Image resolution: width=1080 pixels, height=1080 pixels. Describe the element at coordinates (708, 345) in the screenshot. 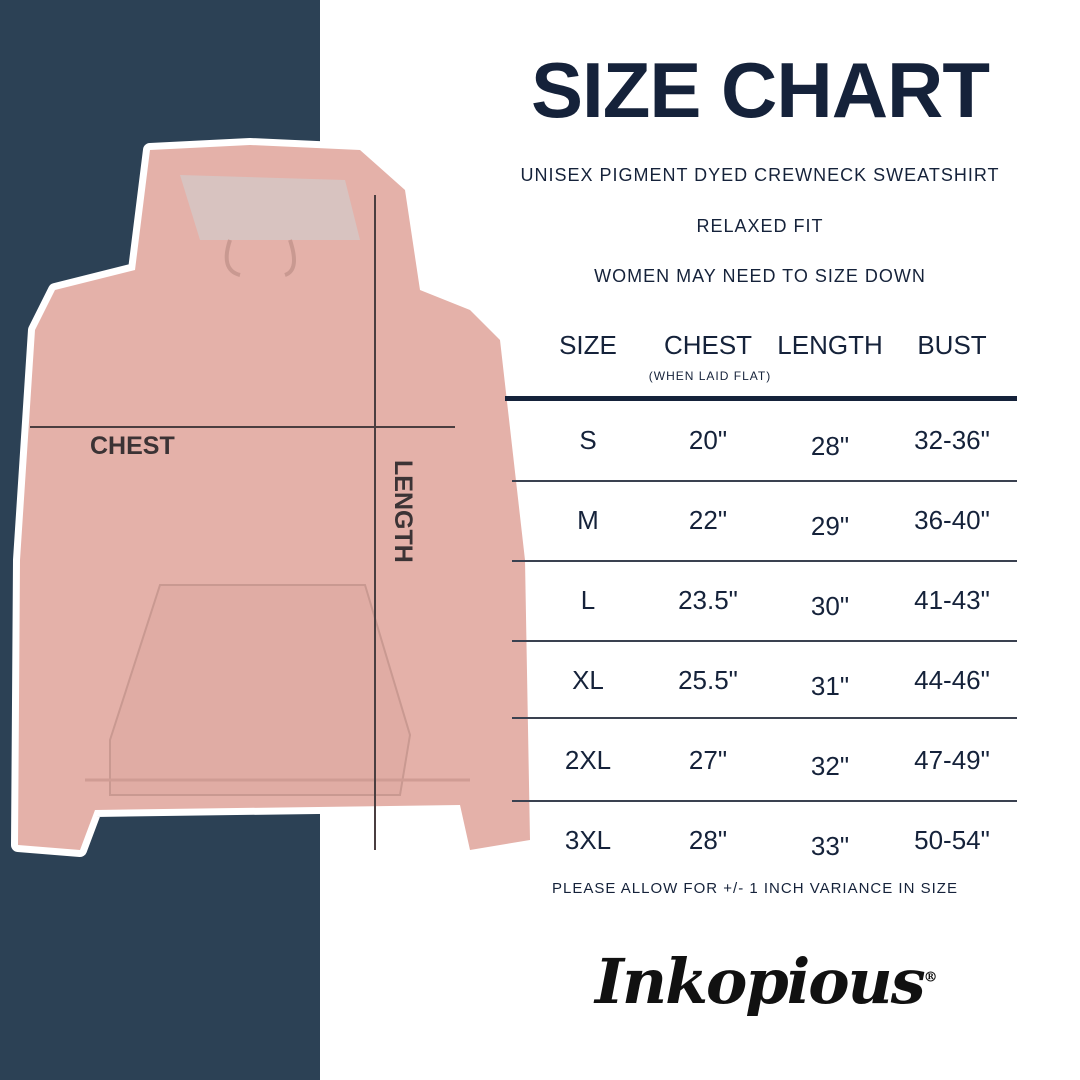

I see `column-header-chest: CHEST` at that location.